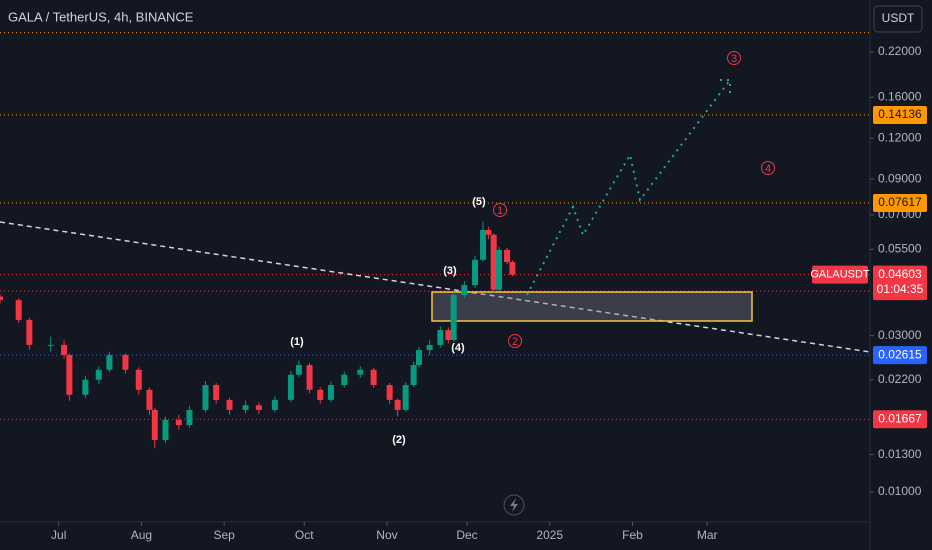  Describe the element at coordinates (840, 275) in the screenshot. I see `symbol-tag: GALAUSDT` at that location.